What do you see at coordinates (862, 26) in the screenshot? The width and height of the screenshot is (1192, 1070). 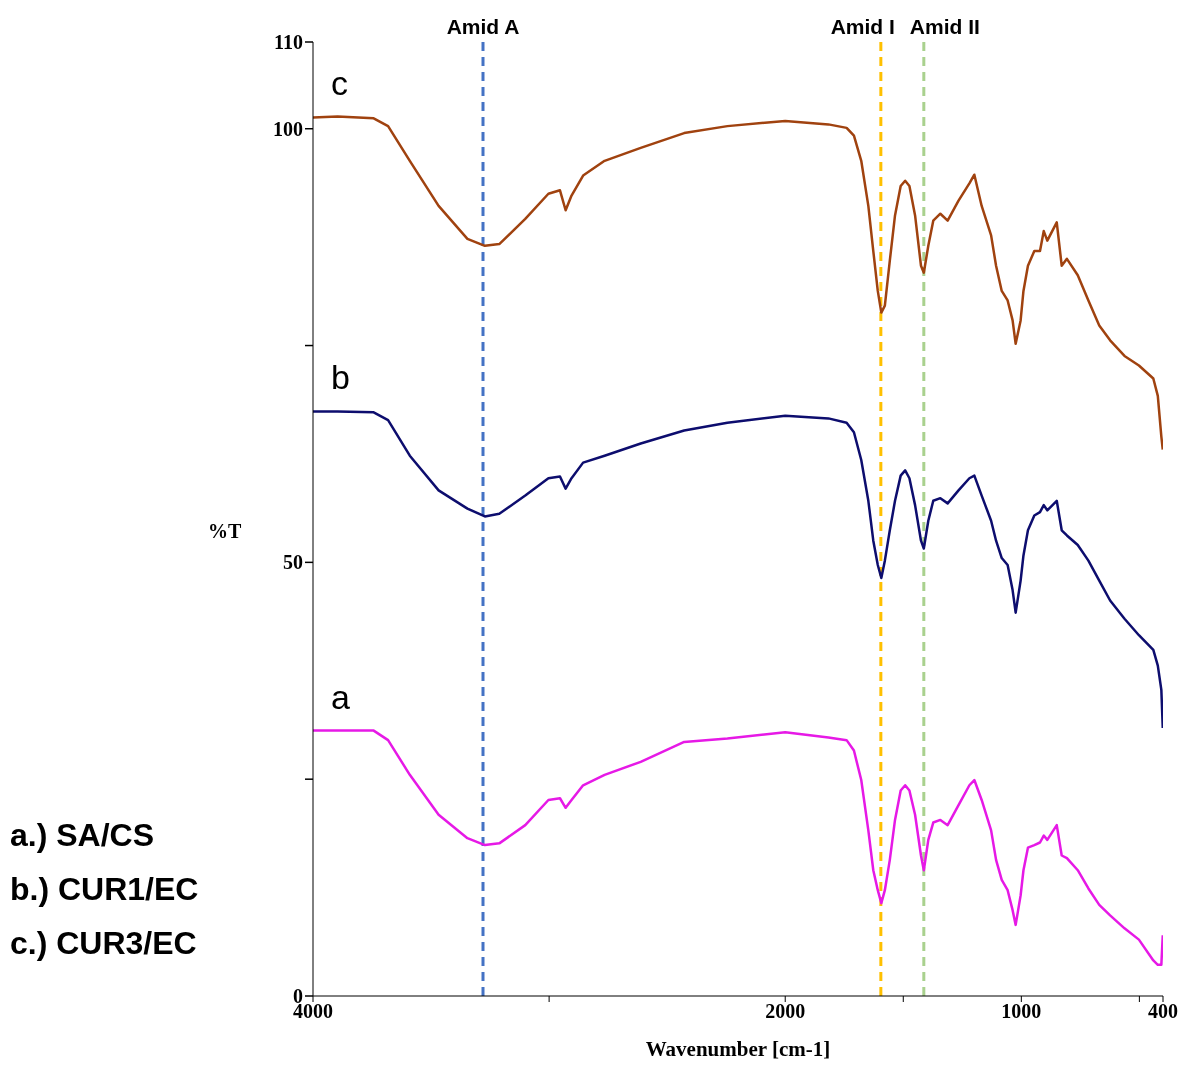 I see `ref-line-label: Amid I` at bounding box center [862, 26].